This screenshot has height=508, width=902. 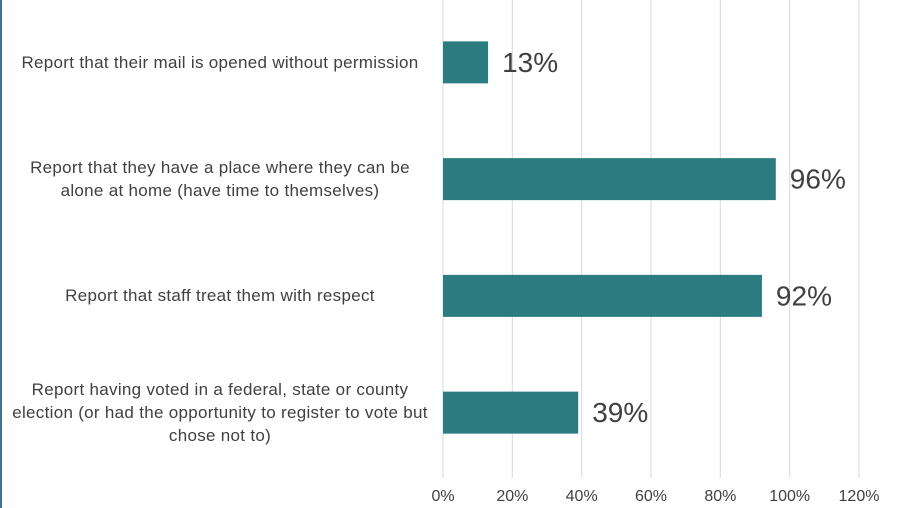 I want to click on x-tick-label: 100%, so click(x=789, y=496).